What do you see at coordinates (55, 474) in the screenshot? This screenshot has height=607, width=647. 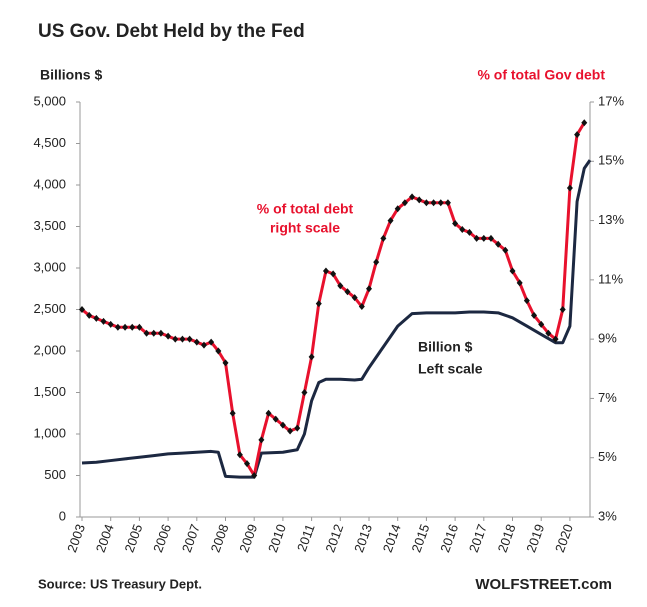 I see `y-tick-label: 500` at bounding box center [55, 474].